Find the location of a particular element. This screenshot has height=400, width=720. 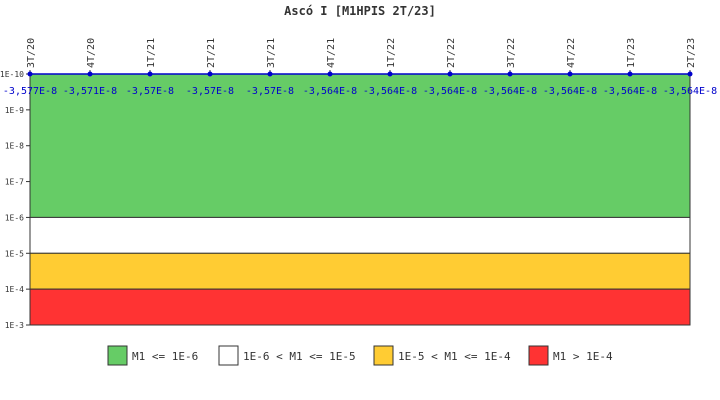

x-tick-label: 4T/20 is located at coordinates (91, 53).